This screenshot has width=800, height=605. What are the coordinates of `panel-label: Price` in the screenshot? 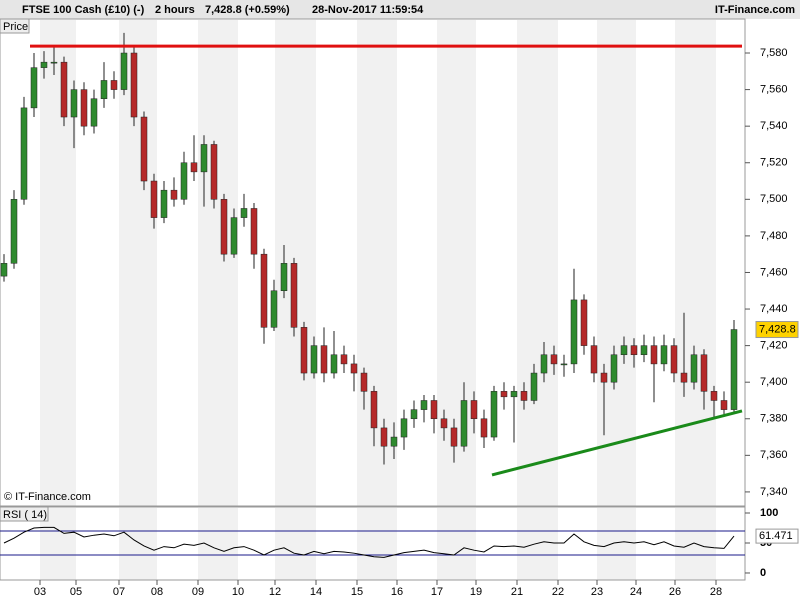 It's located at (15, 27).